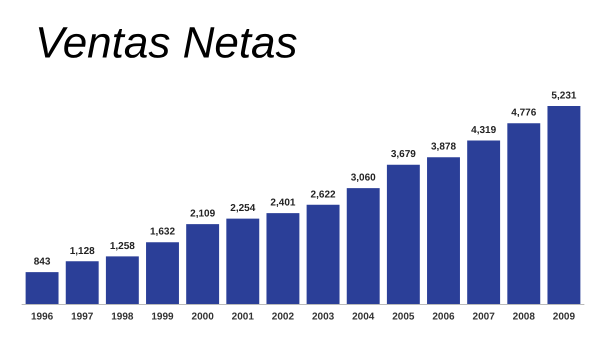  What do you see at coordinates (122, 317) in the screenshot?
I see `x-tick-label: 1998` at bounding box center [122, 317].